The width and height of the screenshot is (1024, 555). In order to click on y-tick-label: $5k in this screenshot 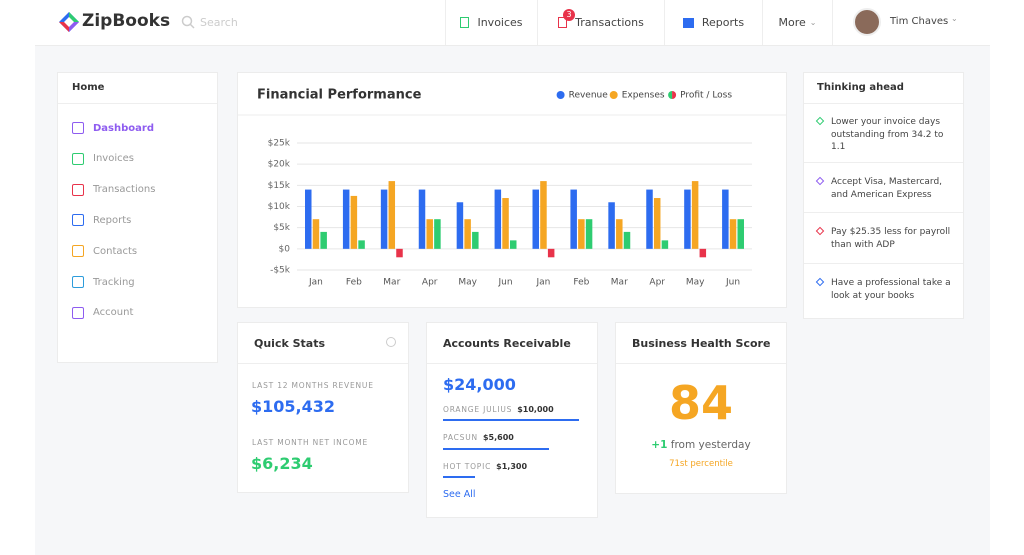, I will do `click(281, 228)`.